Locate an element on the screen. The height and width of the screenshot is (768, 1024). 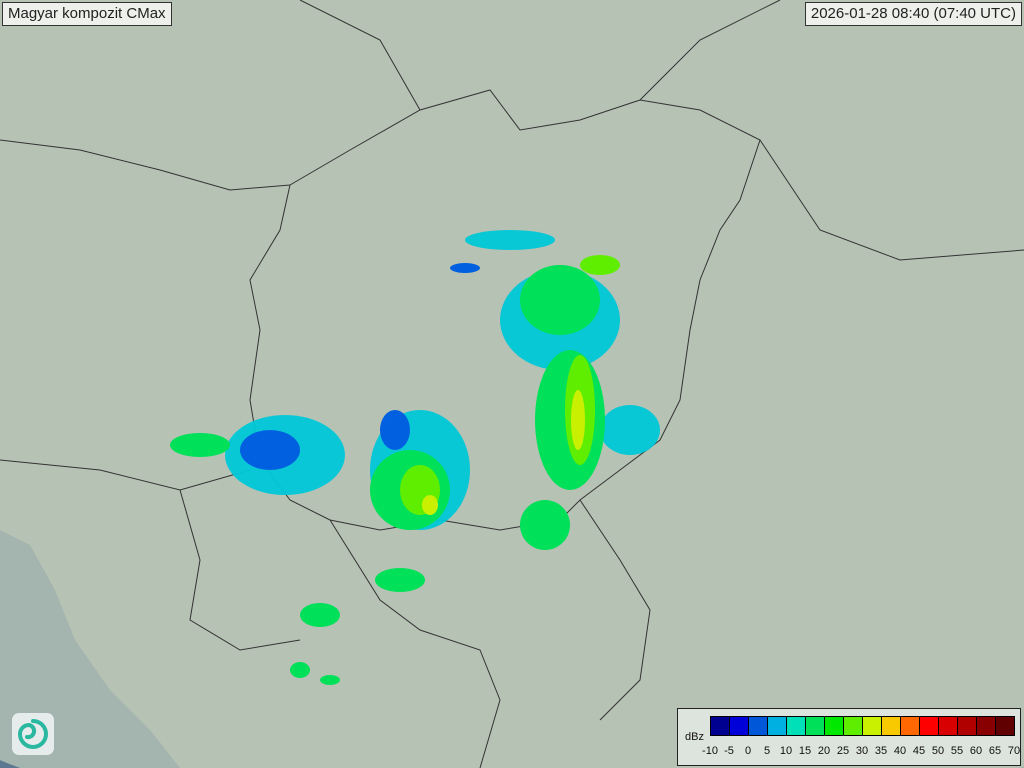
legend-tick: 50 is located at coordinates (938, 751).